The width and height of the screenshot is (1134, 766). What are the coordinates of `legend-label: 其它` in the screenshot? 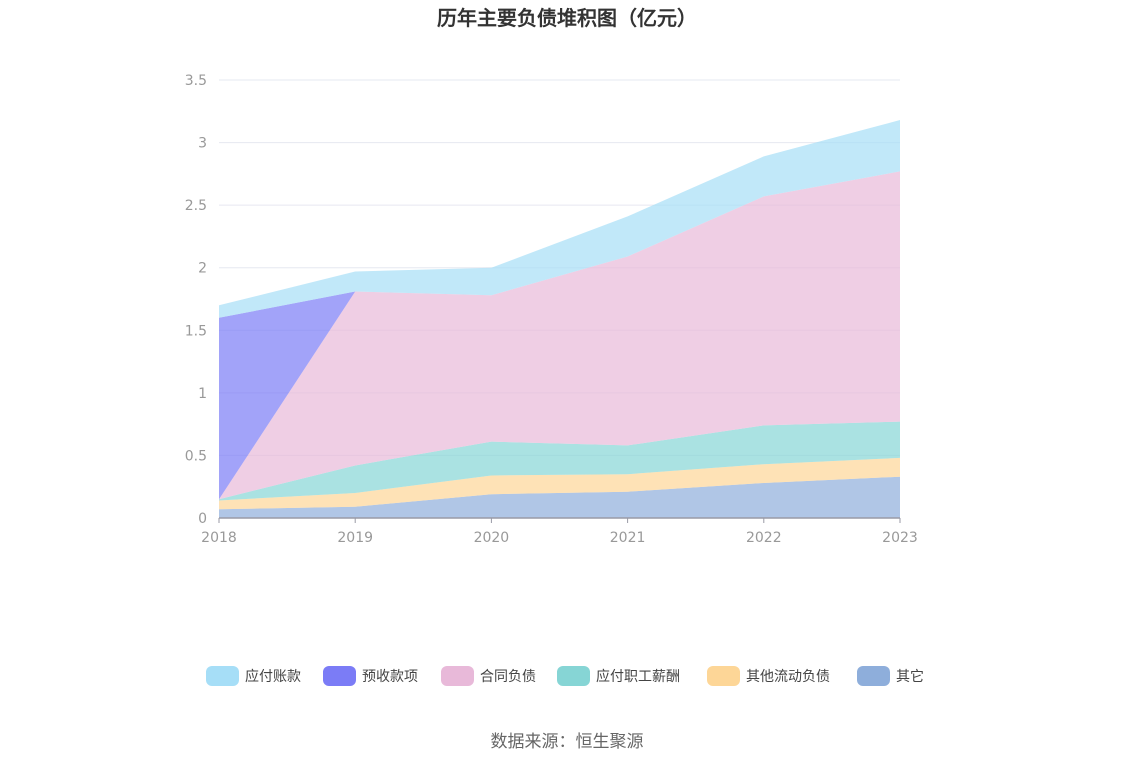 It's located at (910, 676).